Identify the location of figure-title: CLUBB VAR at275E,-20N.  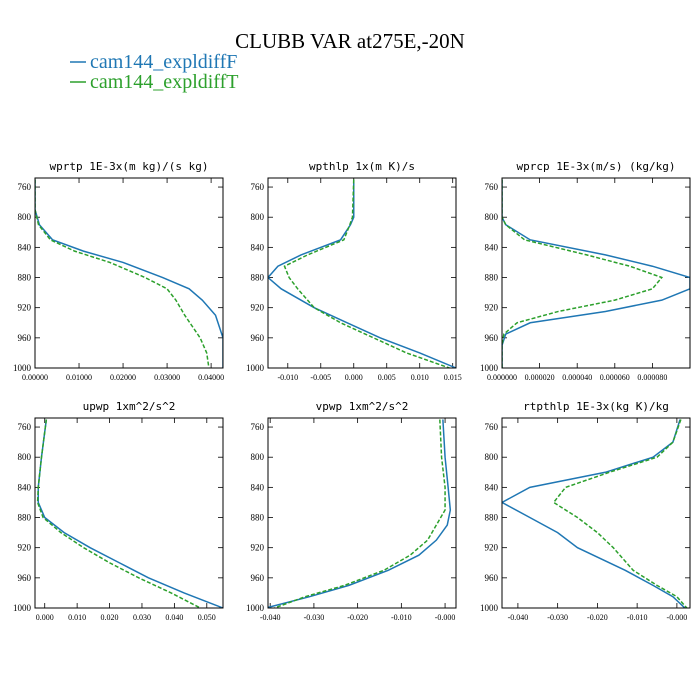
(350, 41).